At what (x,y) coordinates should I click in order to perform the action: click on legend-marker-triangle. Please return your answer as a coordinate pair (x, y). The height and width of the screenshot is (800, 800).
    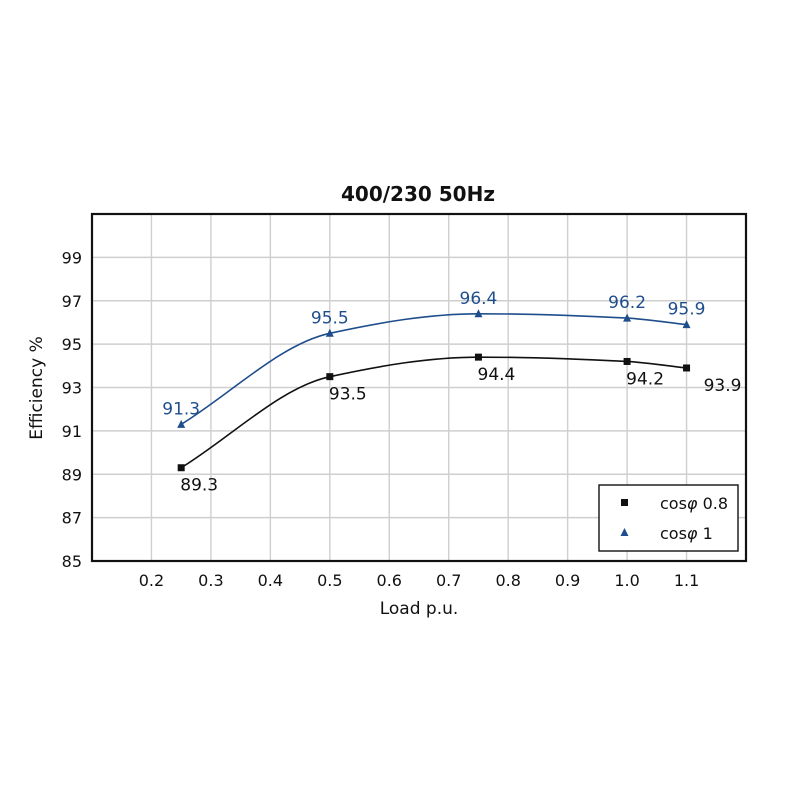
    Looking at the image, I should click on (624, 532).